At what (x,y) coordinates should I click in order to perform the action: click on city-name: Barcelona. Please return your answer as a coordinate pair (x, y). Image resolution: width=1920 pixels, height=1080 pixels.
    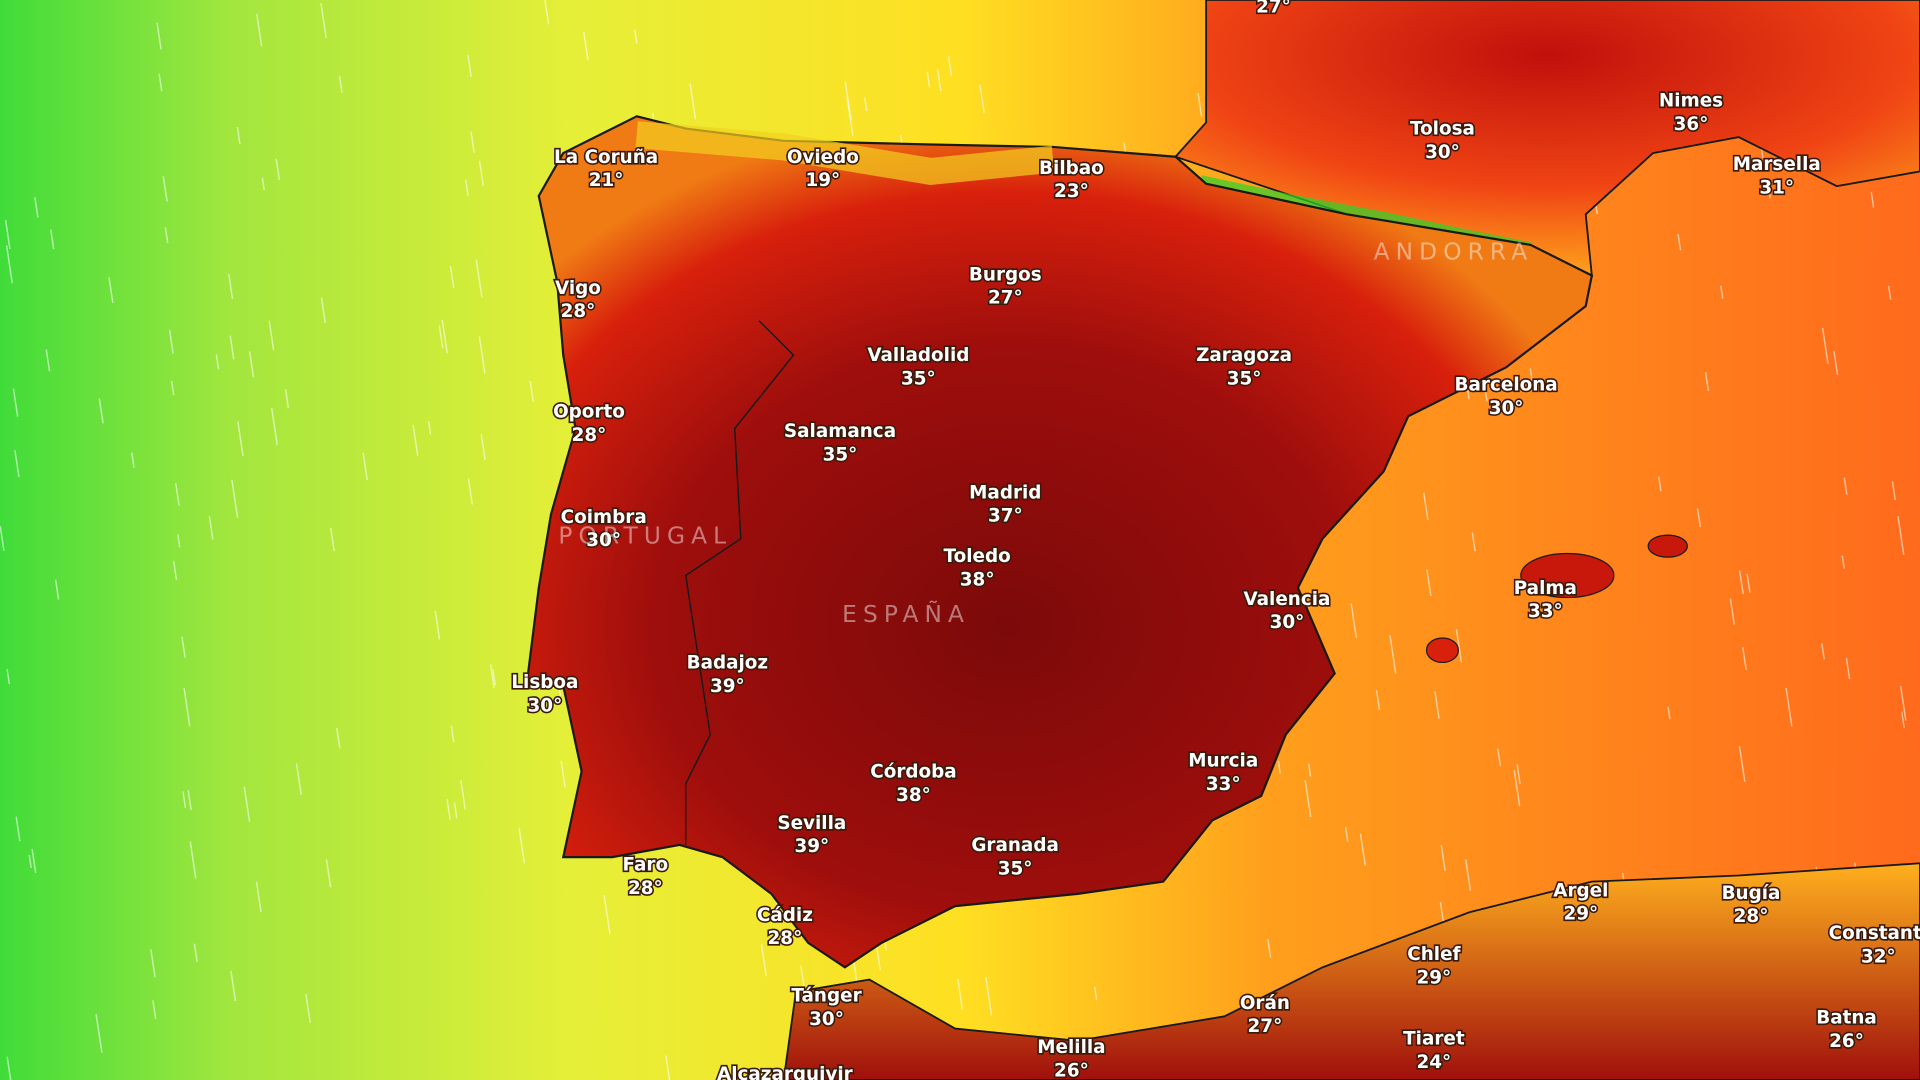
    Looking at the image, I should click on (1506, 385).